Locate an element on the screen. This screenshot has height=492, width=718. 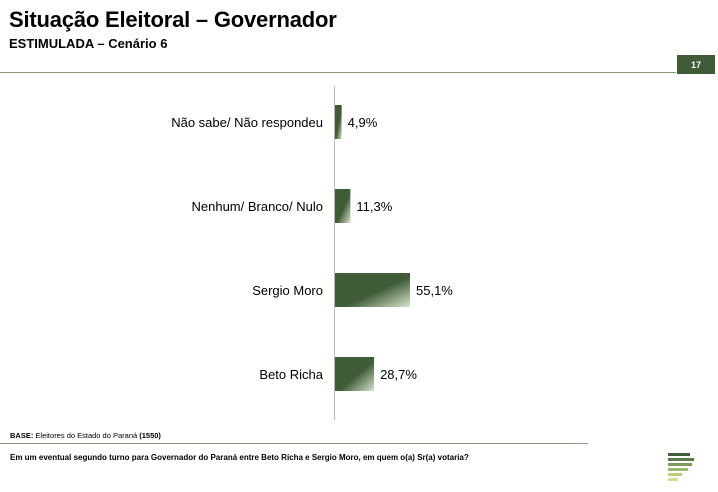
page-subtitle: ESTIMULADA – Cenário 6 is located at coordinates (88, 43).